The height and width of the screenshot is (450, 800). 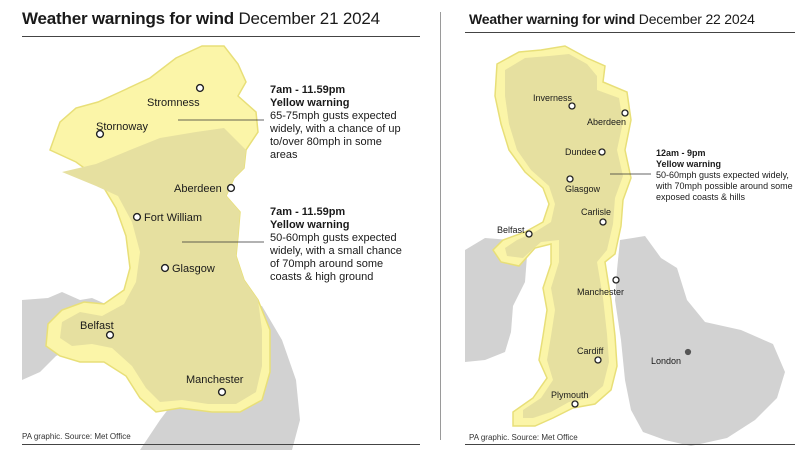 What do you see at coordinates (440, 226) in the screenshot?
I see `panel-divider` at bounding box center [440, 226].